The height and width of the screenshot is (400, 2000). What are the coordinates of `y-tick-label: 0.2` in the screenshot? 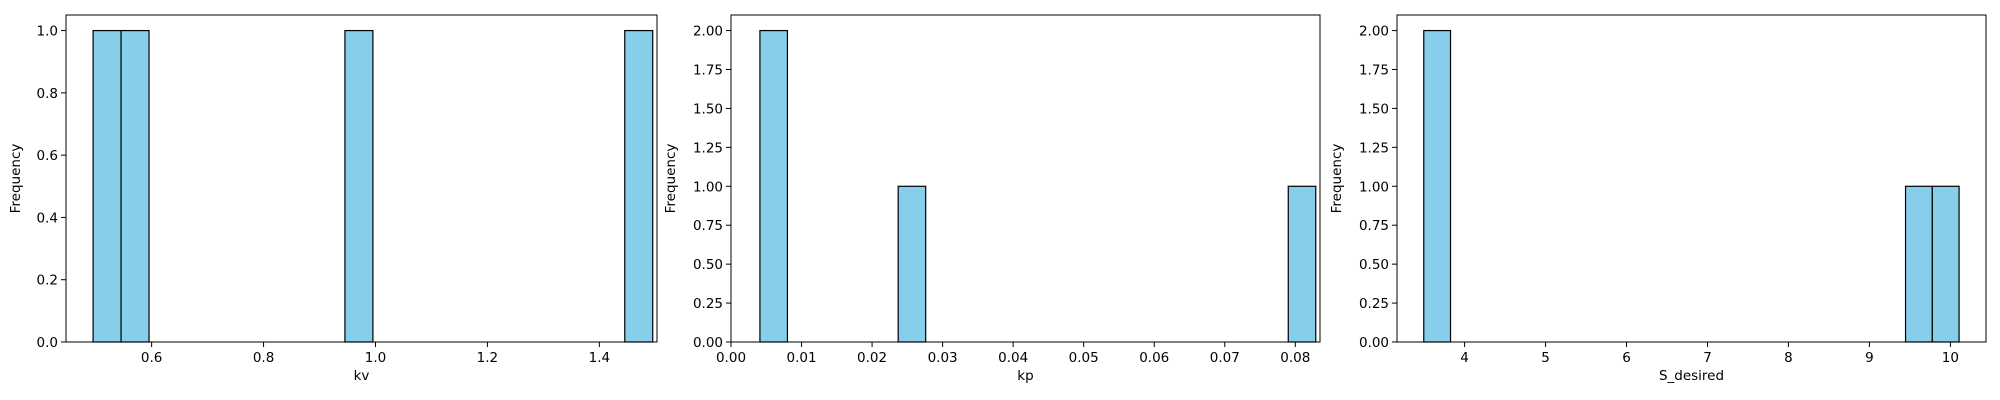 It's located at (47, 281).